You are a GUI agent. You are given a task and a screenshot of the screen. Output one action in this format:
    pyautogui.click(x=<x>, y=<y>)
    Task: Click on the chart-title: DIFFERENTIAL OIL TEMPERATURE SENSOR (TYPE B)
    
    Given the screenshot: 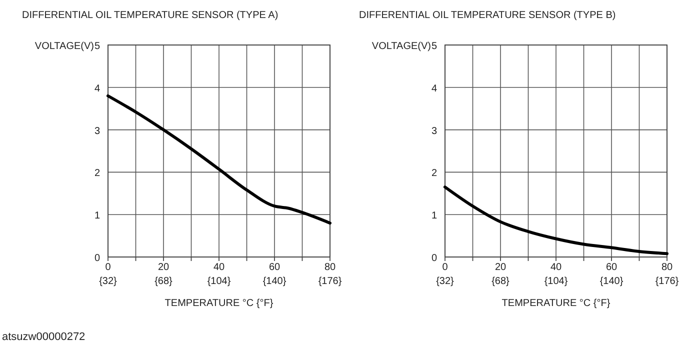 What is the action you would take?
    pyautogui.click(x=487, y=15)
    